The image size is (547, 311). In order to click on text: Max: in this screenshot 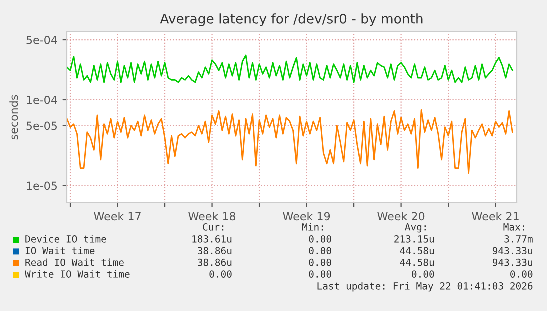, I will do `click(514, 227)`.